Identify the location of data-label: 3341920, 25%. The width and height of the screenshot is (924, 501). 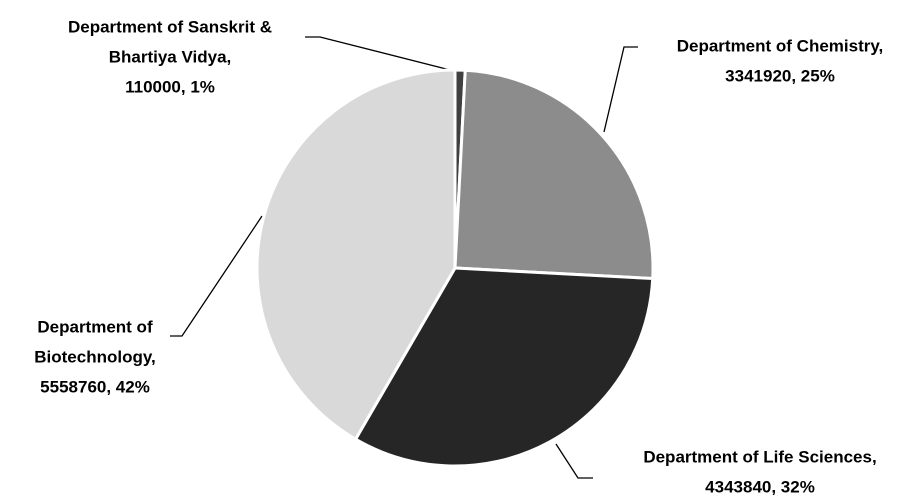
(780, 75).